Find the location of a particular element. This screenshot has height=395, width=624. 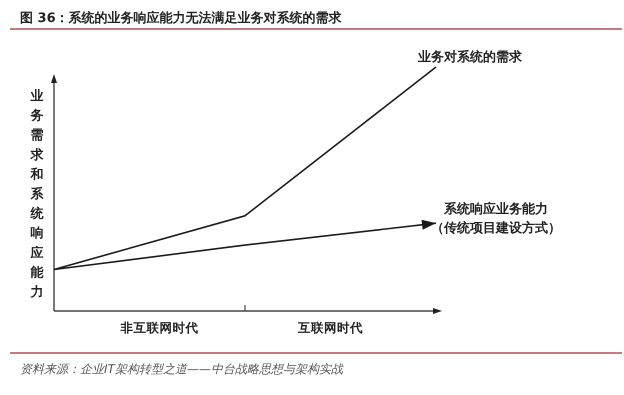

text: 非互联网时代 is located at coordinates (159, 327).